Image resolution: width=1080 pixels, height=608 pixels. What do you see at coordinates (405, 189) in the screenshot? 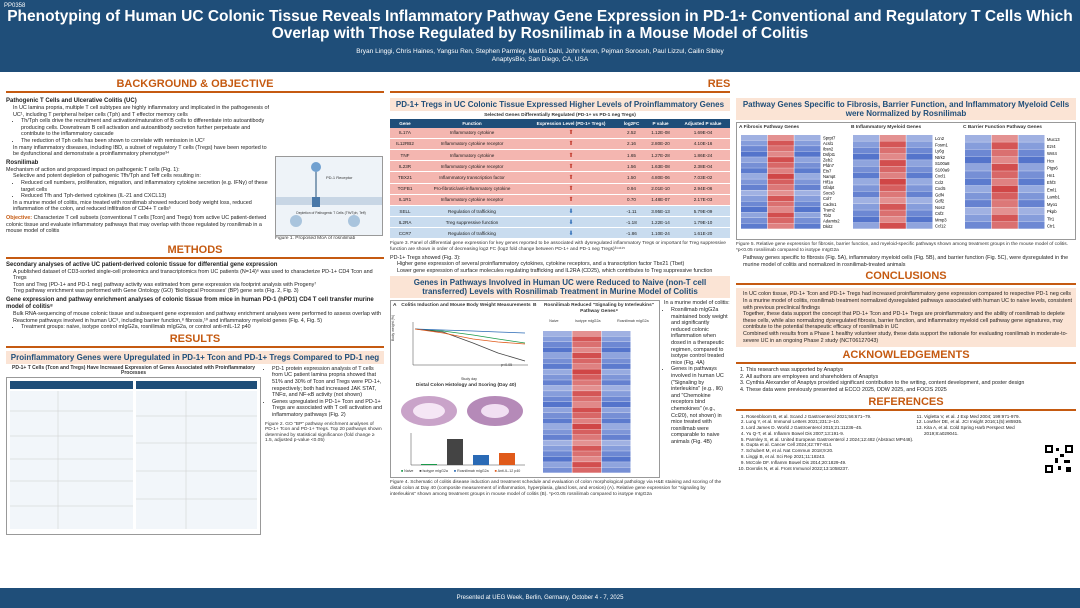
I see `table-cell: TGFB1` at bounding box center [405, 189].